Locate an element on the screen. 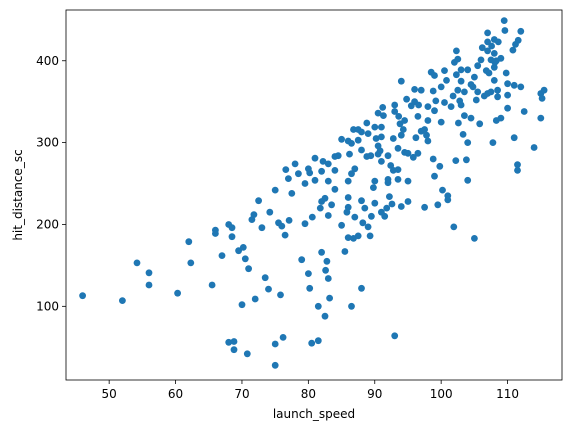 The image size is (572, 433). y-tick-label: 100 is located at coordinates (47, 306).